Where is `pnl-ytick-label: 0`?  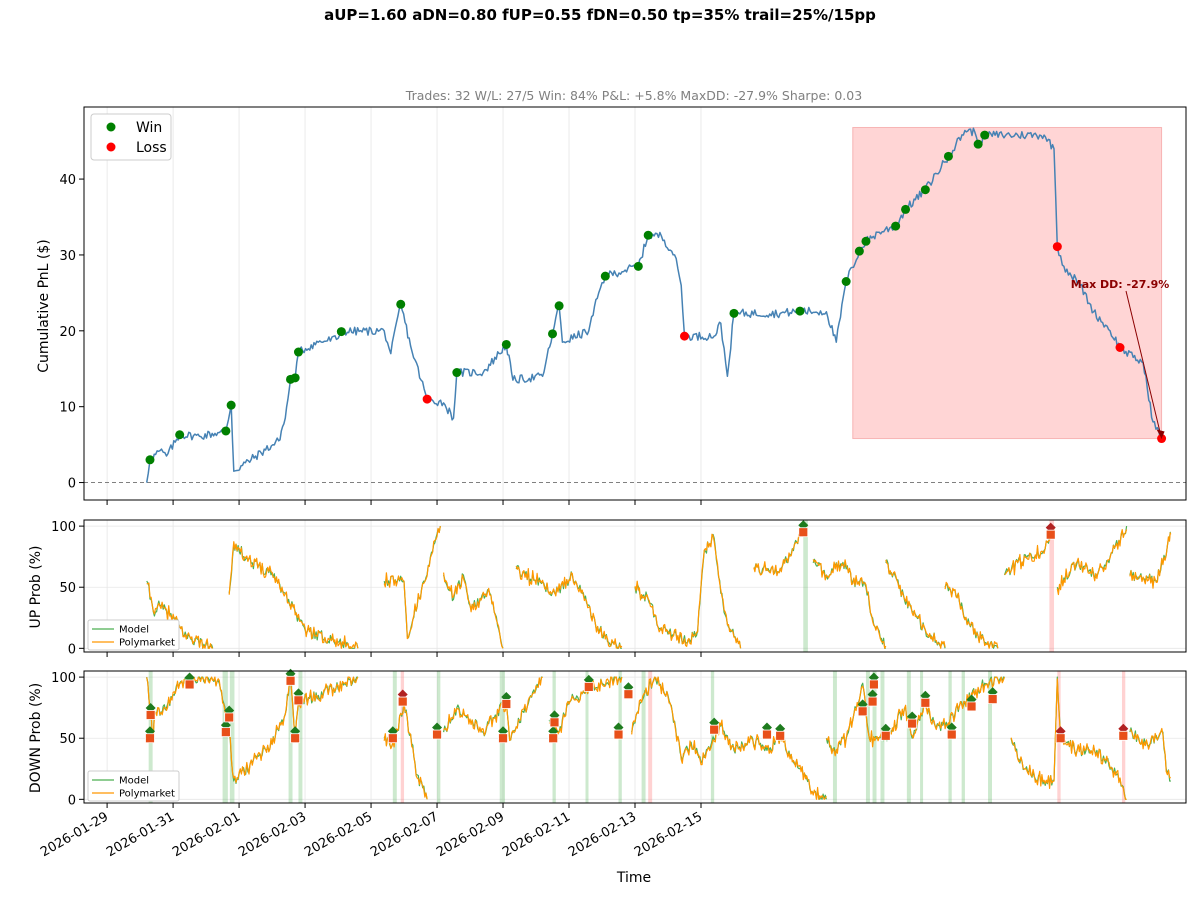 pnl-ytick-label: 0 is located at coordinates (72, 484).